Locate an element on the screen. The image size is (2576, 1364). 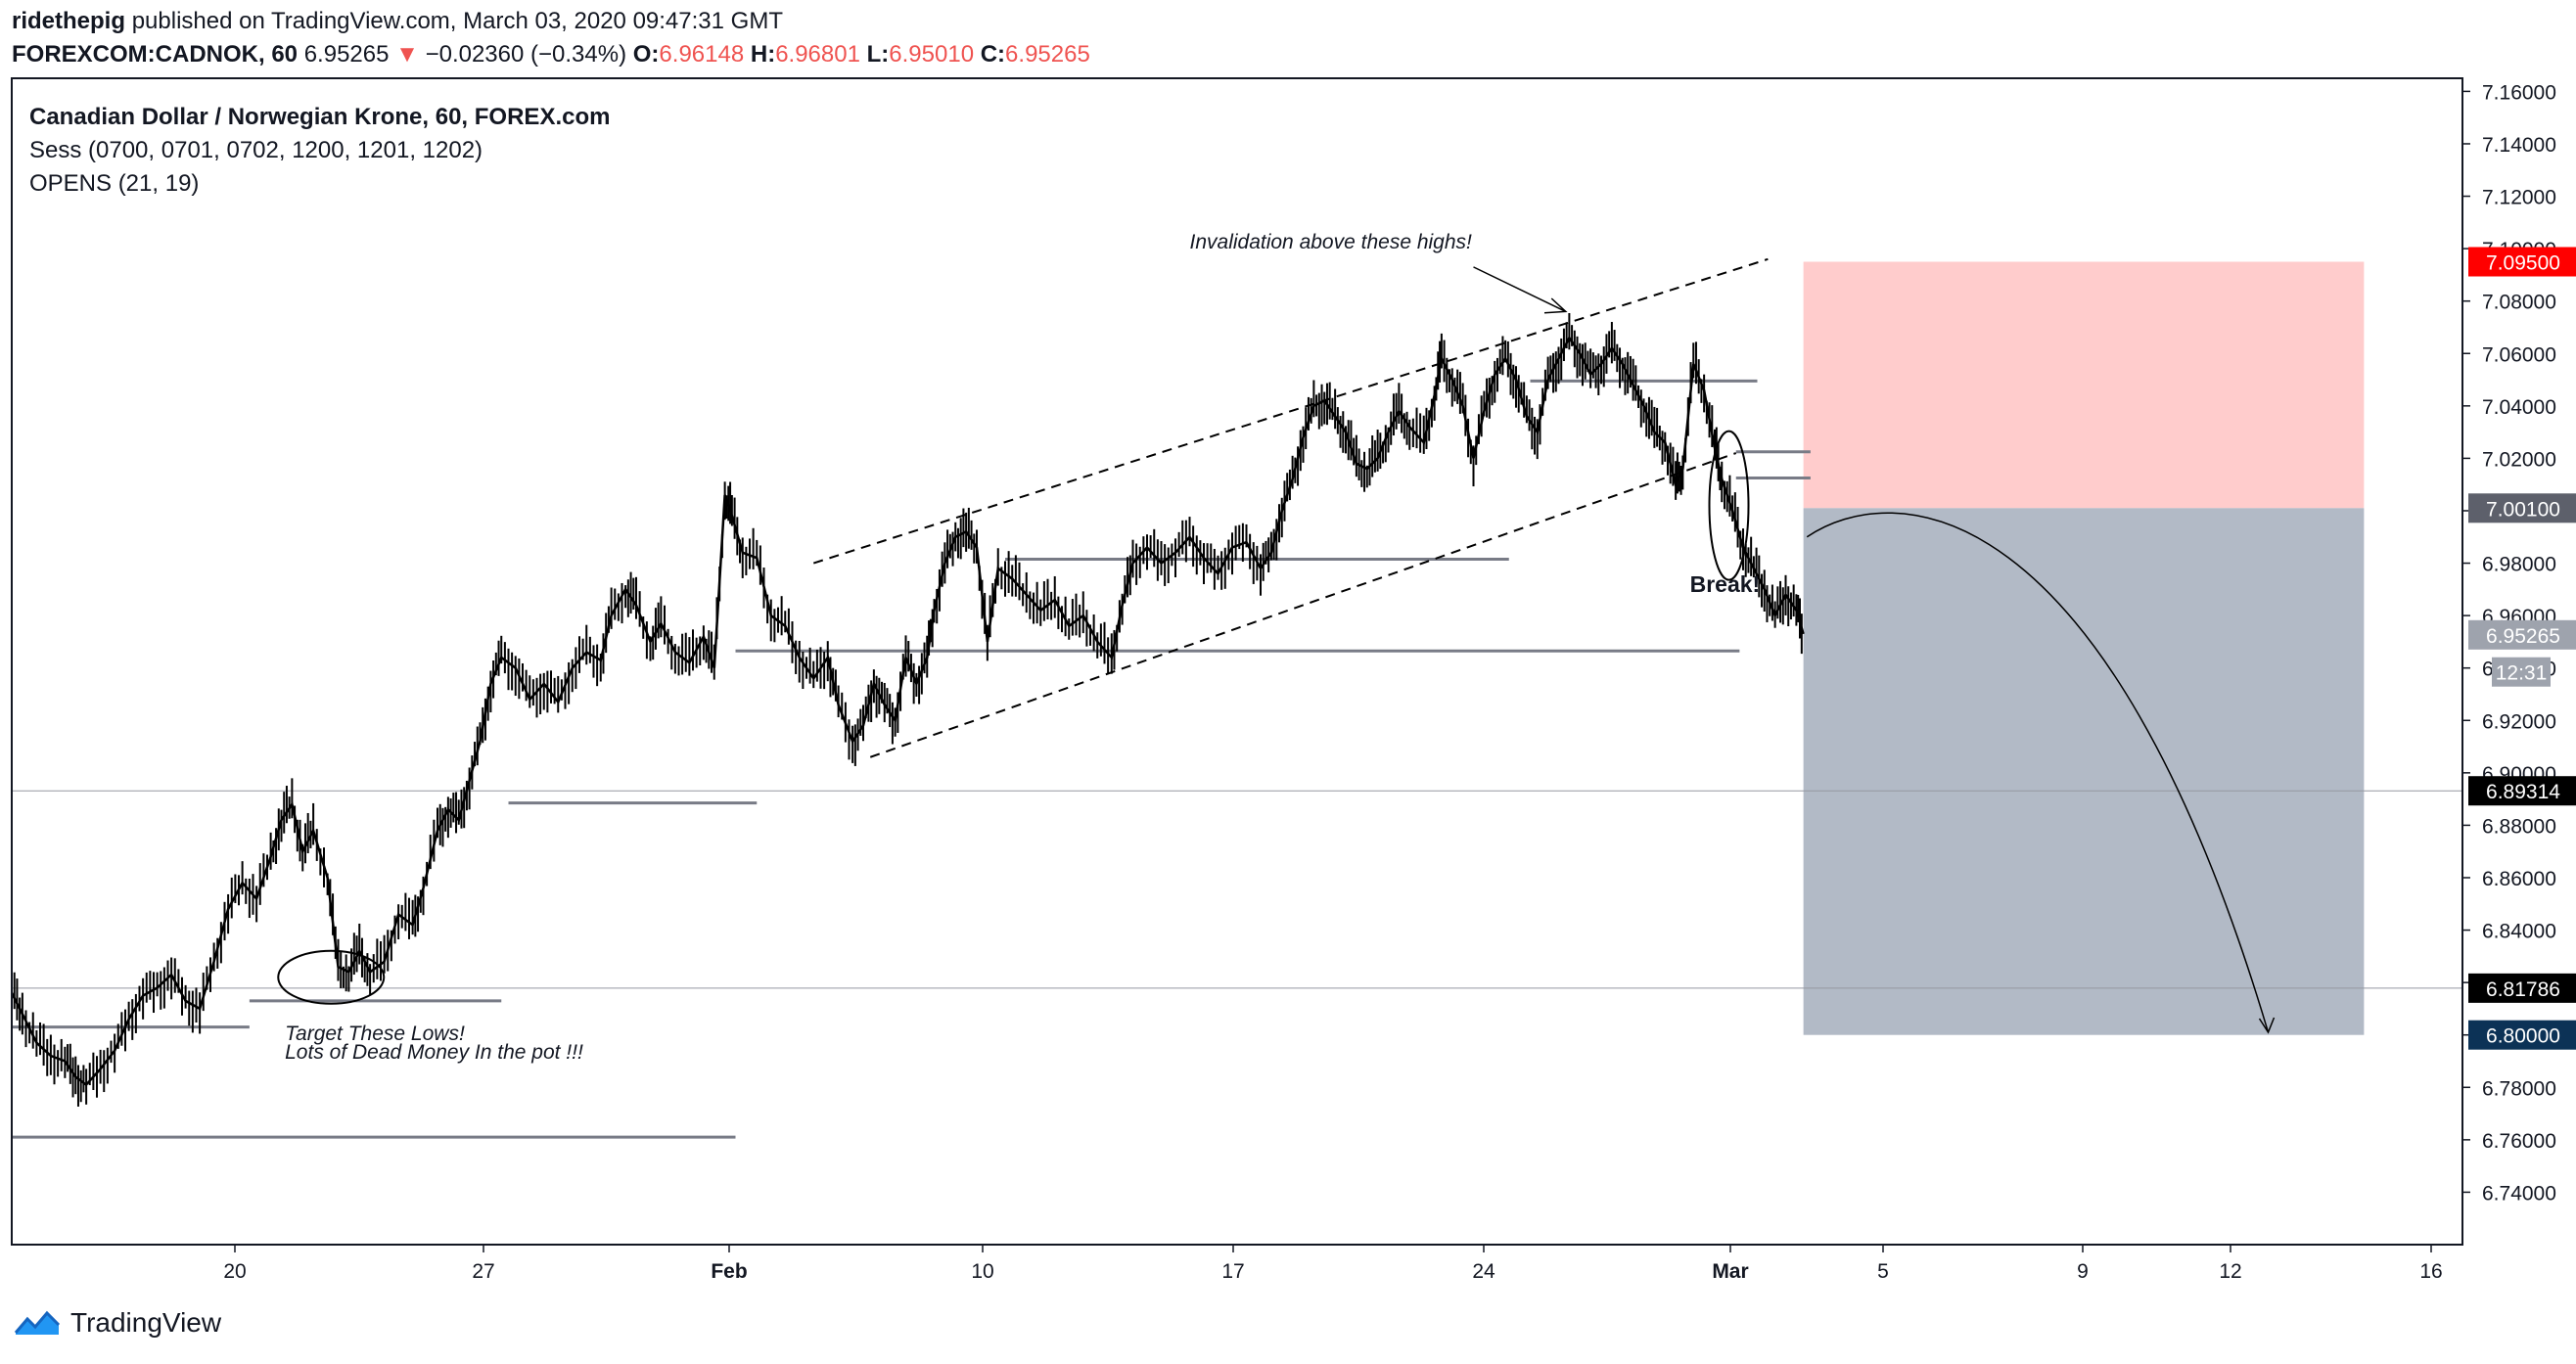
target-lows-ellipse is located at coordinates (332, 977).